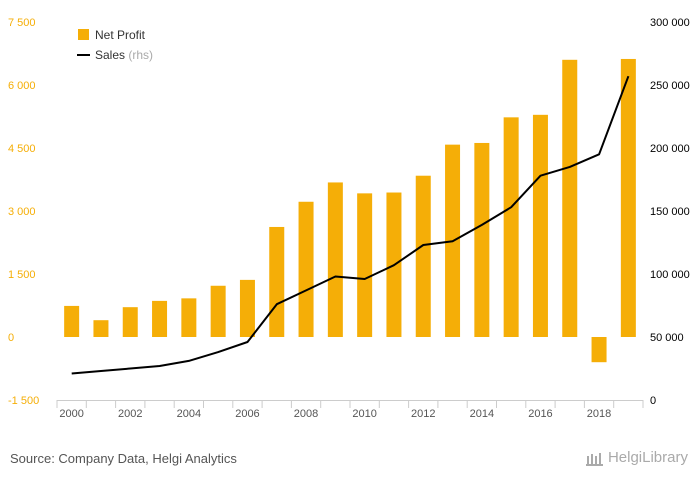 This screenshot has height=483, width=700. I want to click on y-right-tick-label: 50 000, so click(667, 338).